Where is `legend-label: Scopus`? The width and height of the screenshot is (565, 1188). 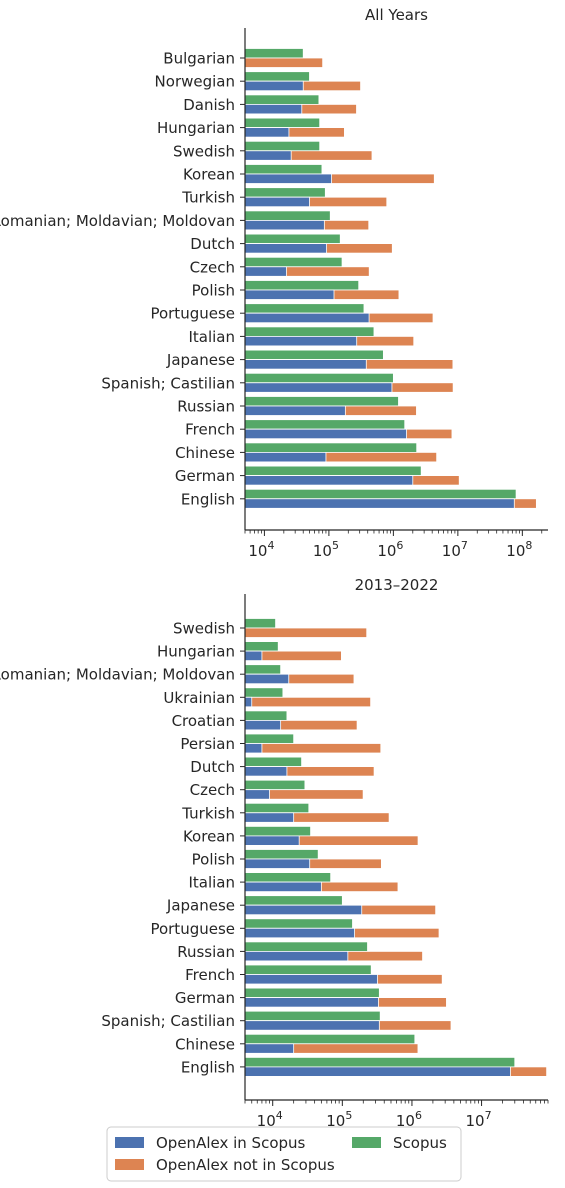
legend-label: Scopus is located at coordinates (420, 1143).